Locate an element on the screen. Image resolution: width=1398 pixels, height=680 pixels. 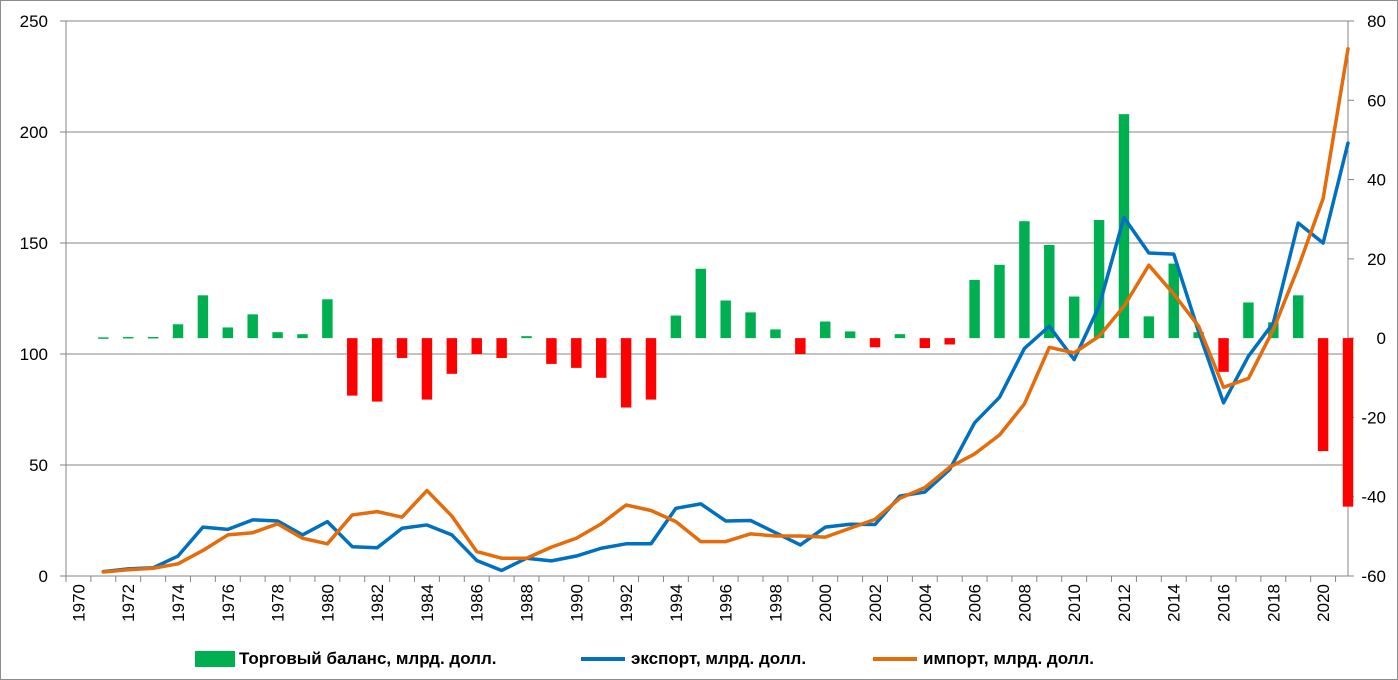
y-left-tick-label: 100 is located at coordinates (34, 354).